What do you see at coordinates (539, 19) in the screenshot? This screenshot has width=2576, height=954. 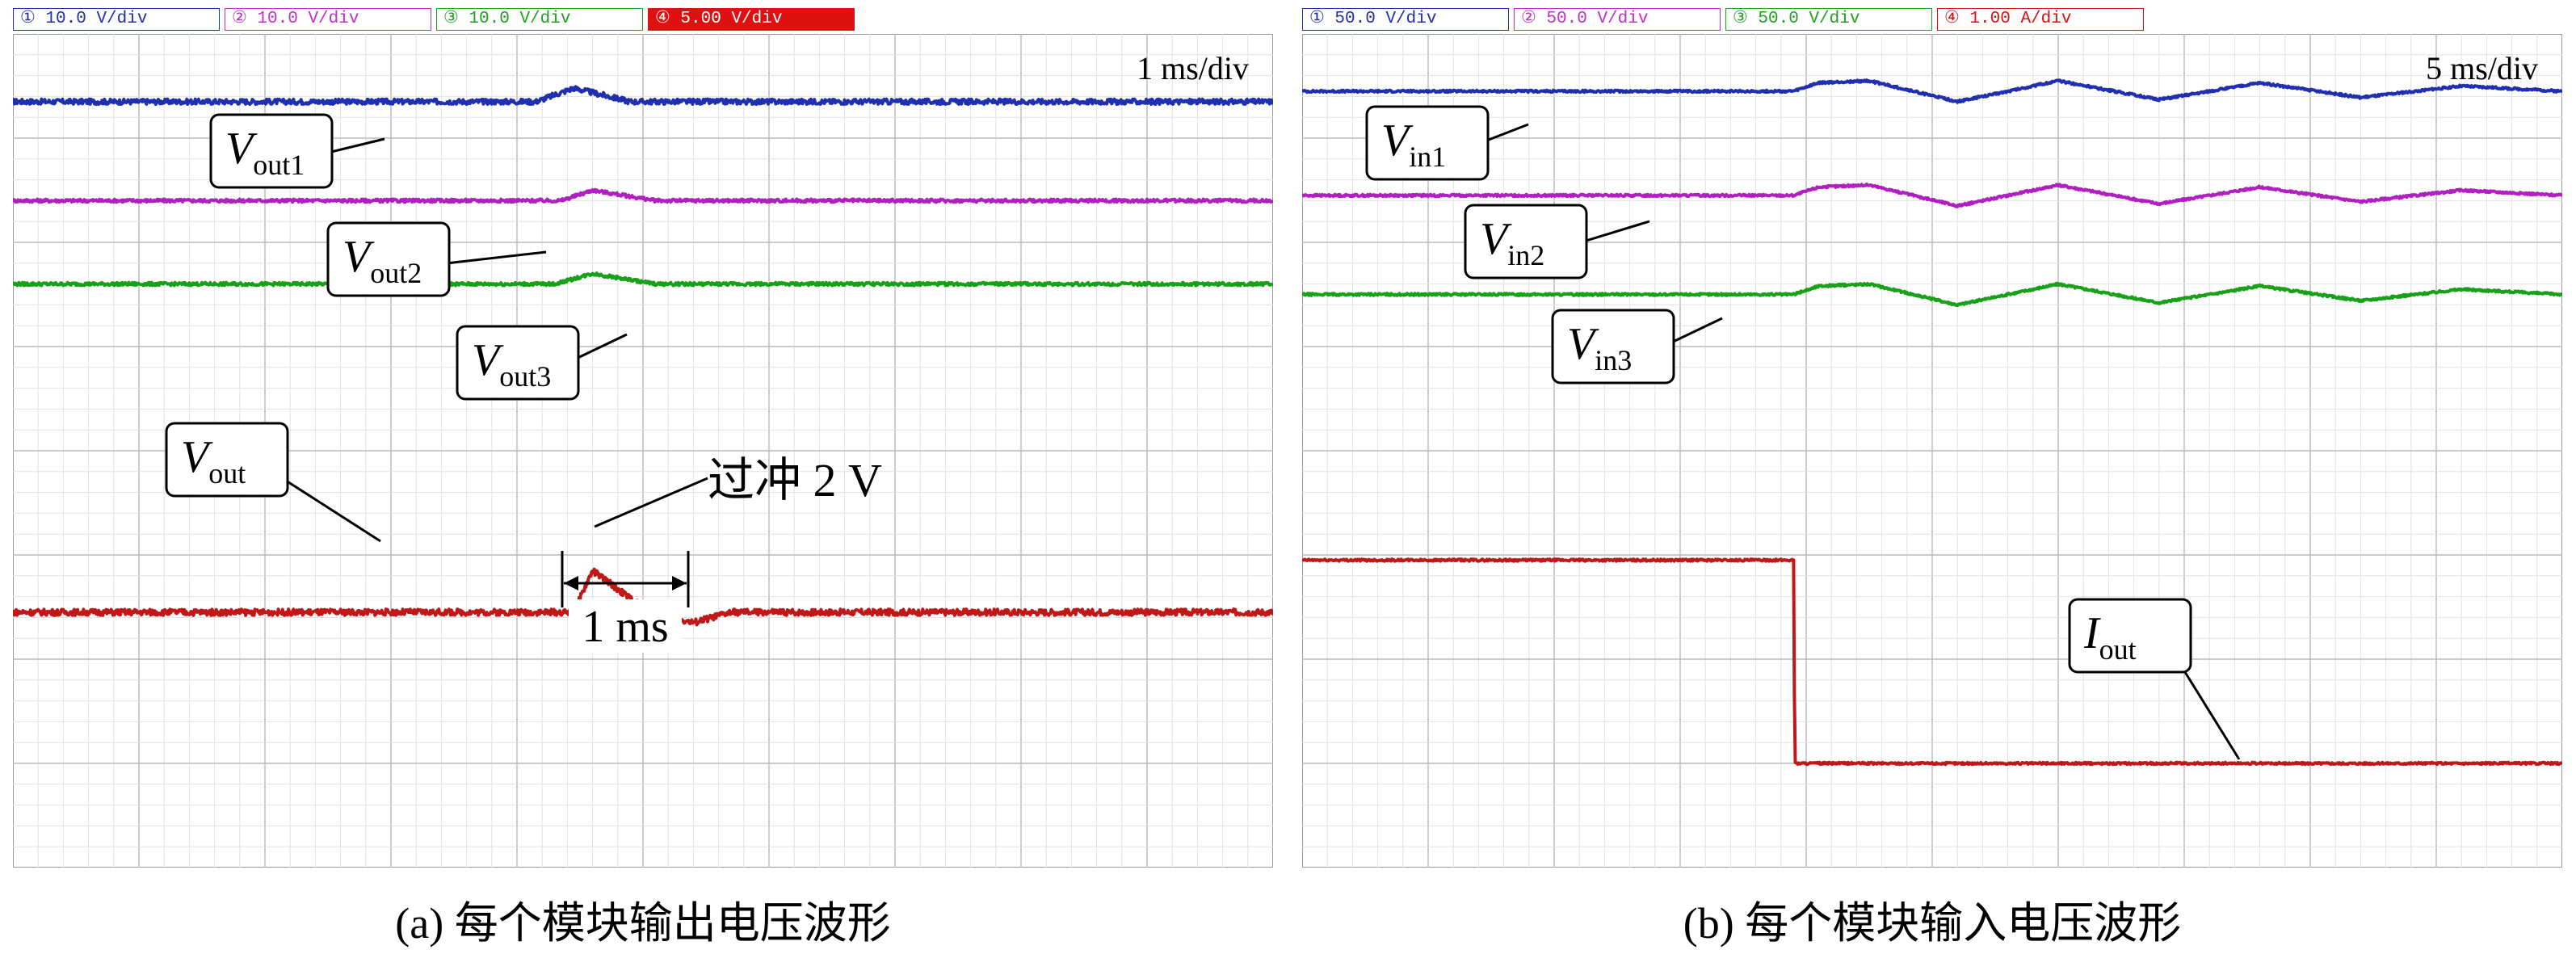 I see `channel-3-setting: ③ 10.0 V/div` at bounding box center [539, 19].